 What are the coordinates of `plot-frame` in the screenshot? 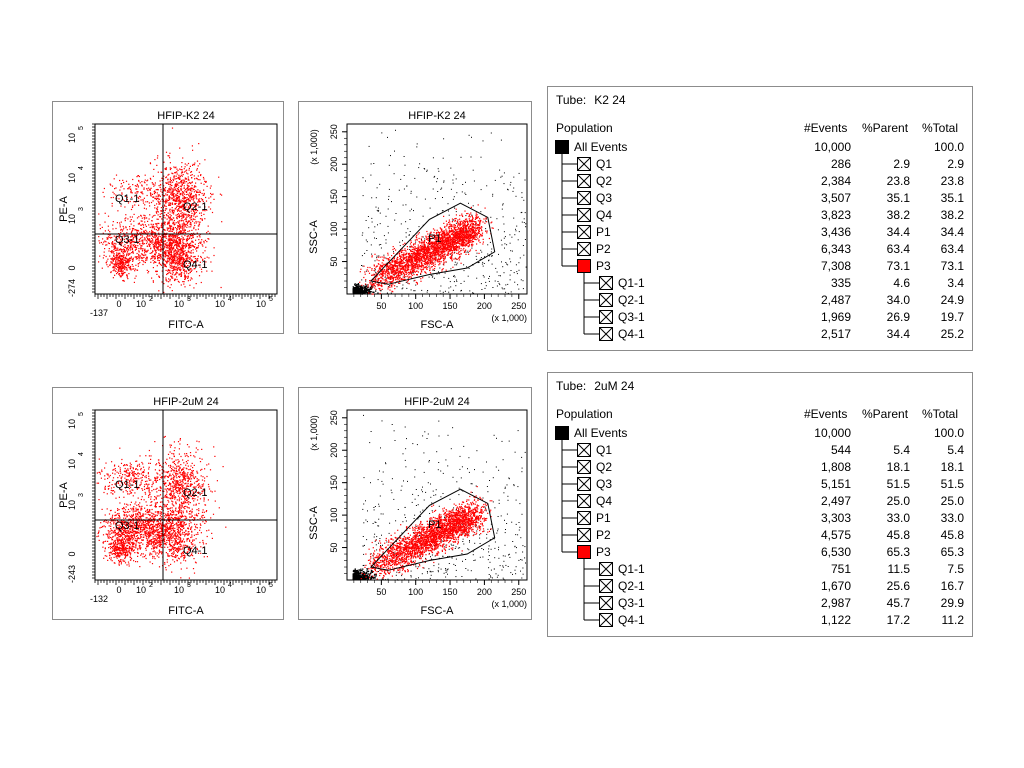 It's located at (437, 209).